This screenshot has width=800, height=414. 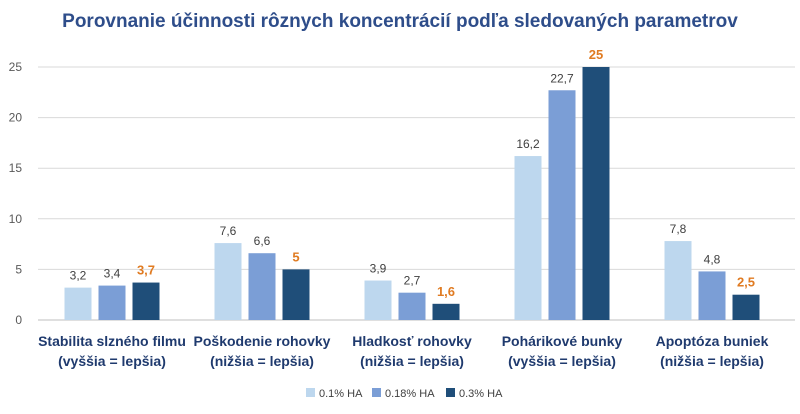 What do you see at coordinates (16, 193) in the screenshot?
I see `y-axis-ticks: 0 5 10 15 20 25` at bounding box center [16, 193].